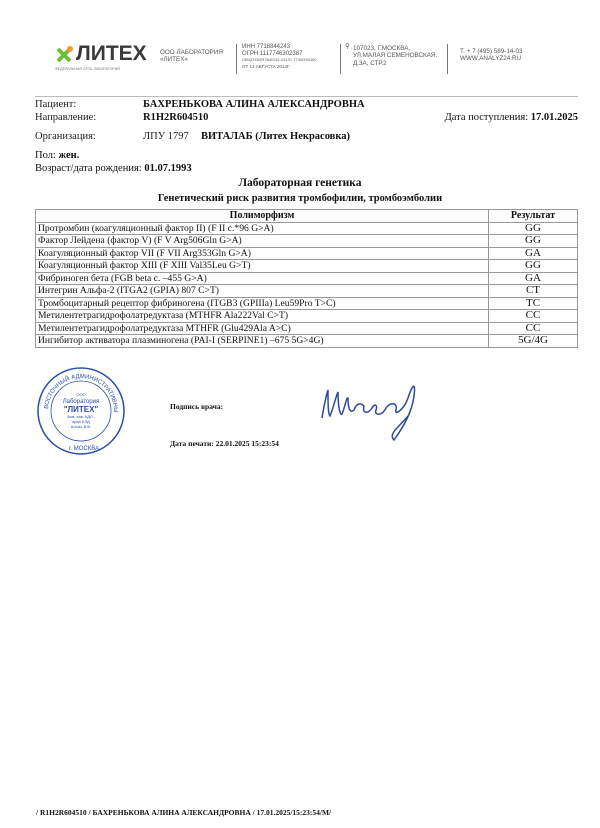 This screenshot has height=828, width=600. I want to click on svg-text: врач КЛД, so click(81, 421).